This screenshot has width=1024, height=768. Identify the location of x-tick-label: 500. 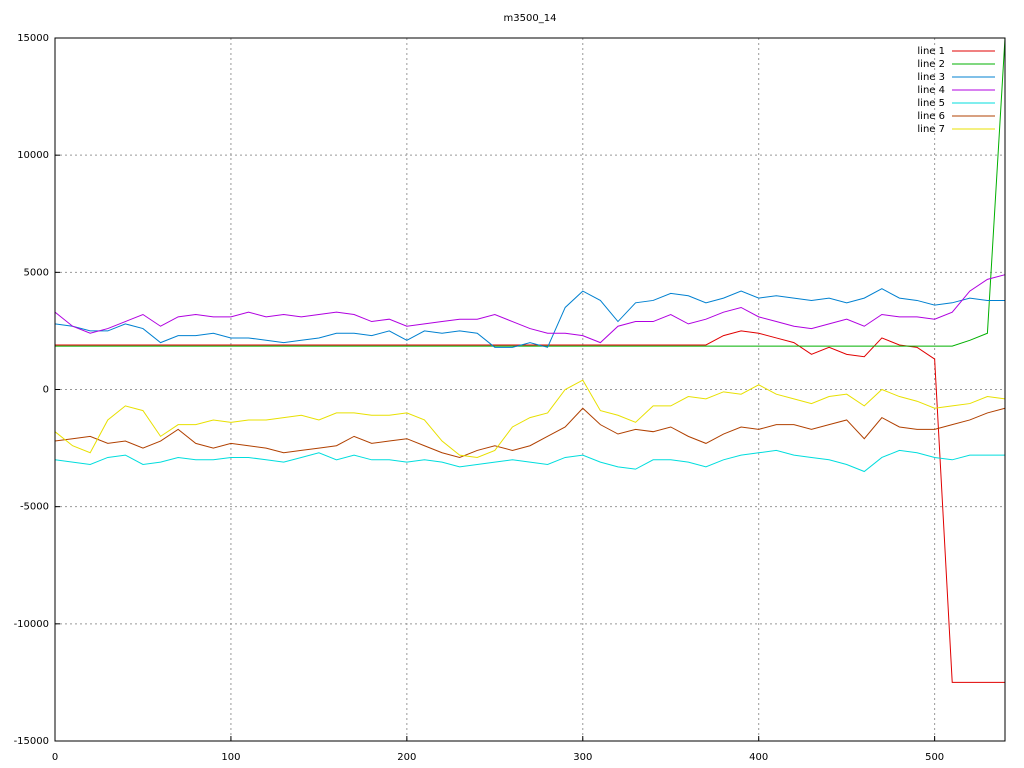
(934, 757).